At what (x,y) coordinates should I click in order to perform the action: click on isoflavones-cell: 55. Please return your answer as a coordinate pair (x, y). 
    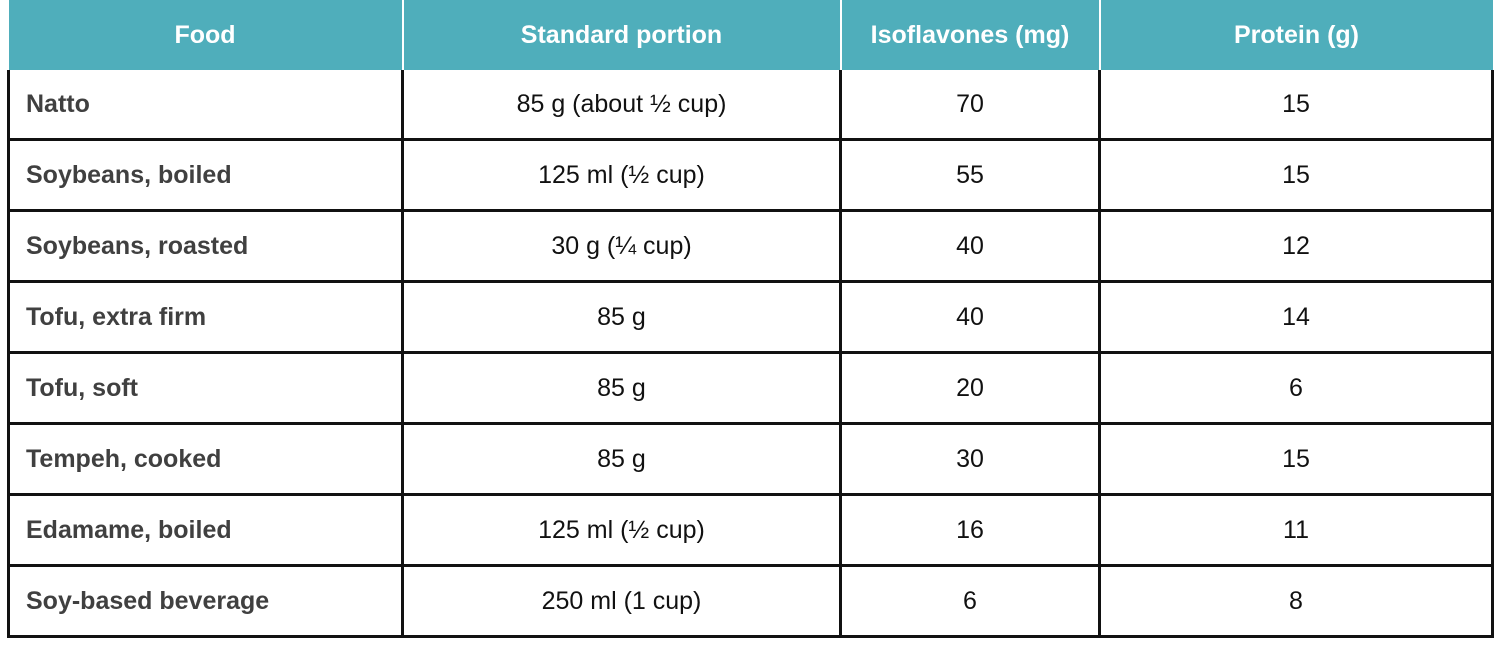
    Looking at the image, I should click on (970, 175).